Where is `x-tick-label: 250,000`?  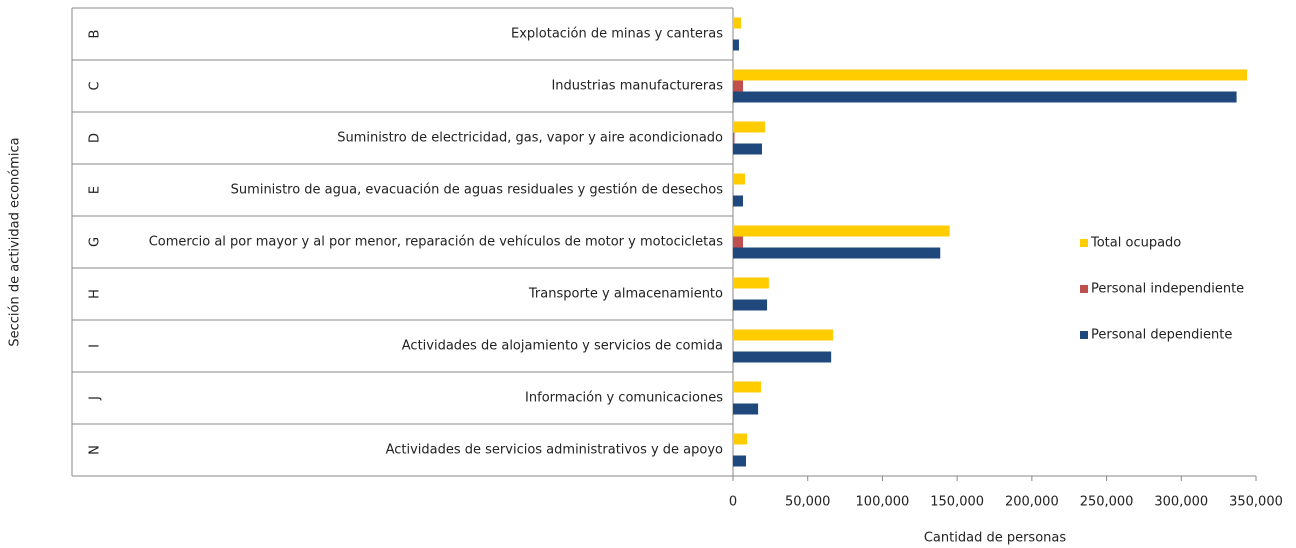 x-tick-label: 250,000 is located at coordinates (1107, 502).